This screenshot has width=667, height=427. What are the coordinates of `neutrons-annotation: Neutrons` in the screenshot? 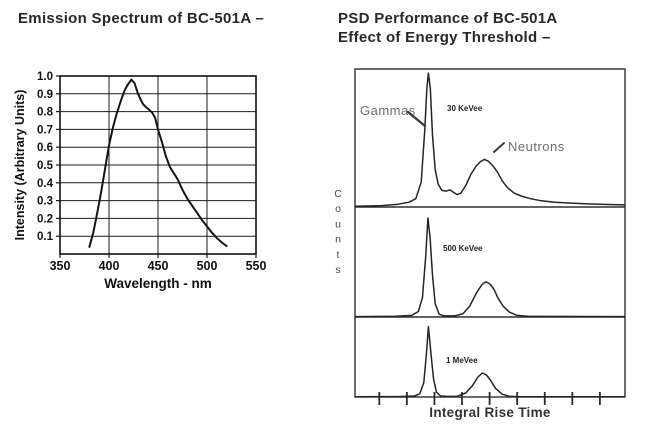 It's located at (536, 146).